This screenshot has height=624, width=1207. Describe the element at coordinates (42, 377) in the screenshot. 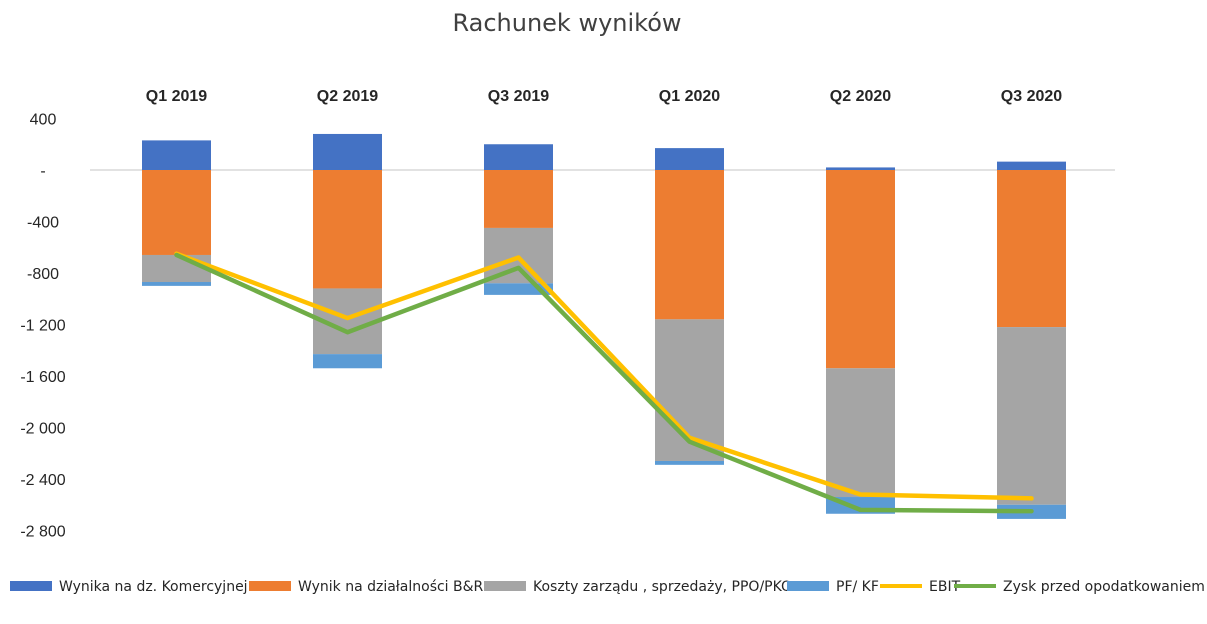

I see `y-tick-label: -1 600` at that location.